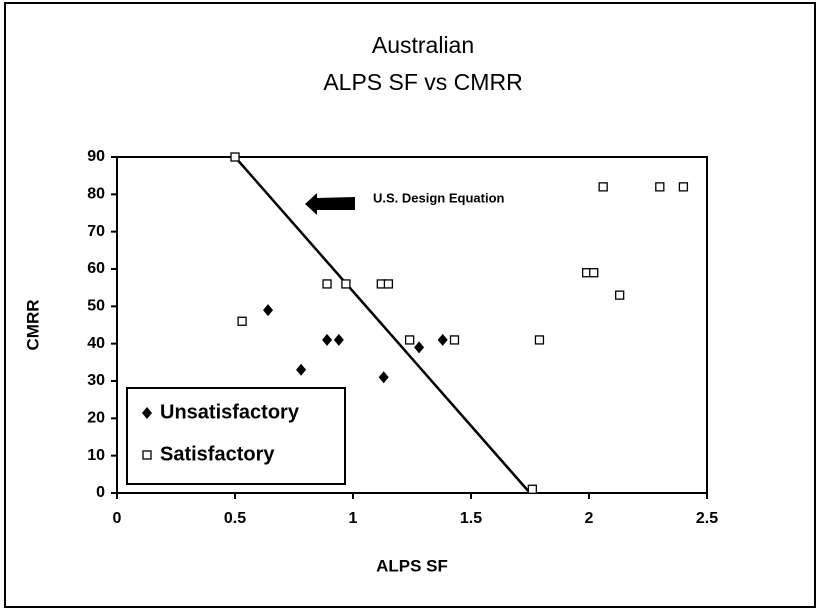 Image resolution: width=820 pixels, height=616 pixels. Describe the element at coordinates (589, 518) in the screenshot. I see `x-tick-label: 2` at that location.